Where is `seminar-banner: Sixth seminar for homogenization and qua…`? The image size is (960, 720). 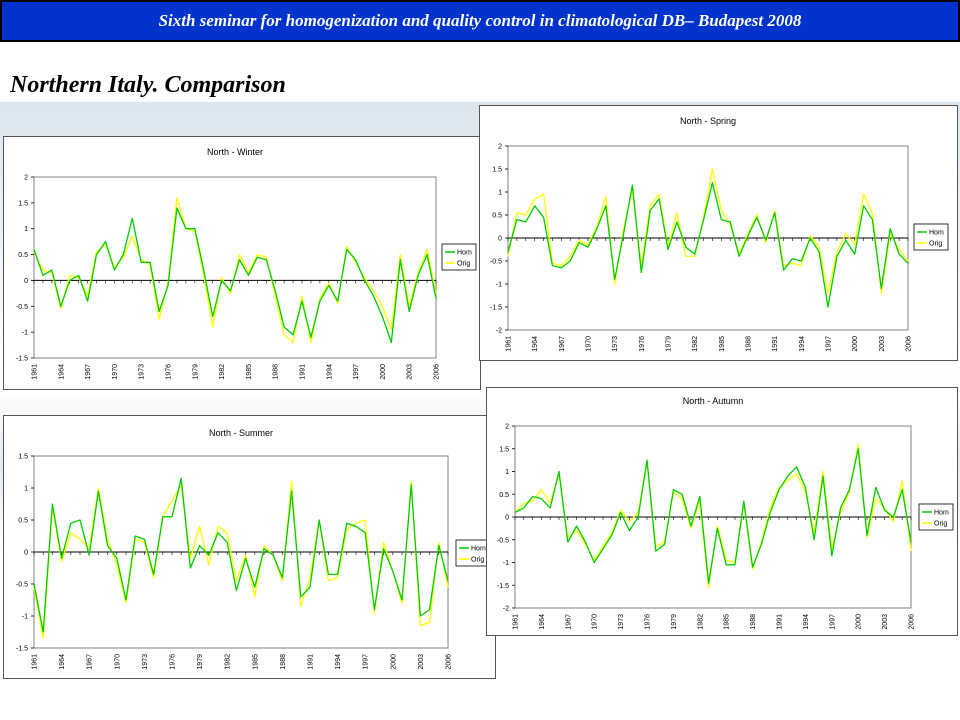 seminar-banner: Sixth seminar for homogenization and qua… is located at coordinates (480, 21).